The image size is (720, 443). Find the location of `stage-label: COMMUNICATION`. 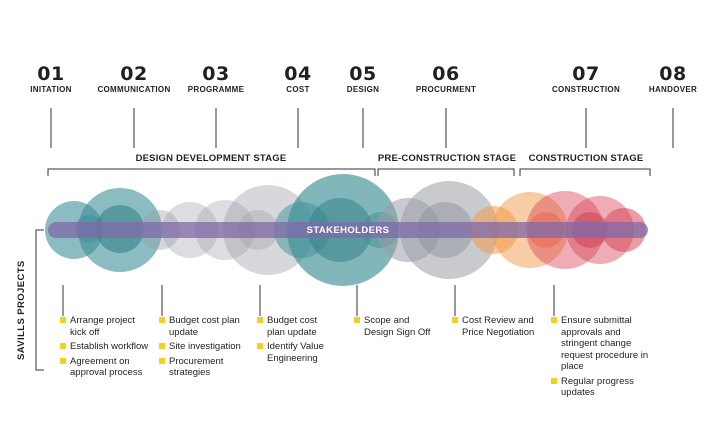

stage-label: COMMUNICATION is located at coordinates (134, 89).